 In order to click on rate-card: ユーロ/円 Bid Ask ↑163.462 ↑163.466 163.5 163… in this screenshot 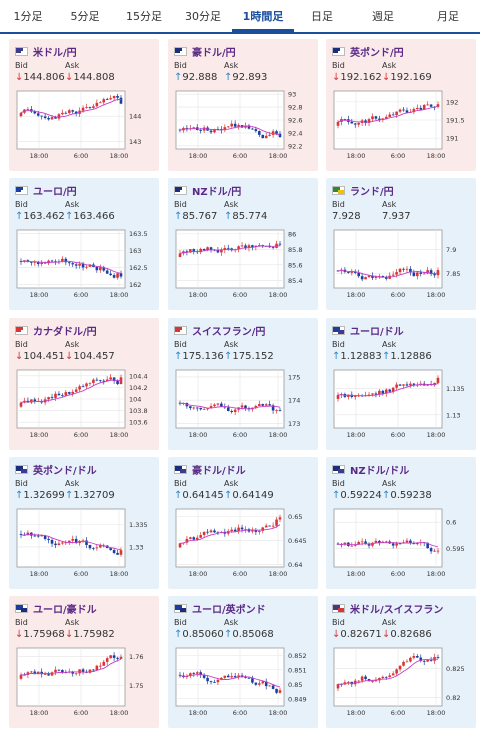, I will do `click(84, 244)`.